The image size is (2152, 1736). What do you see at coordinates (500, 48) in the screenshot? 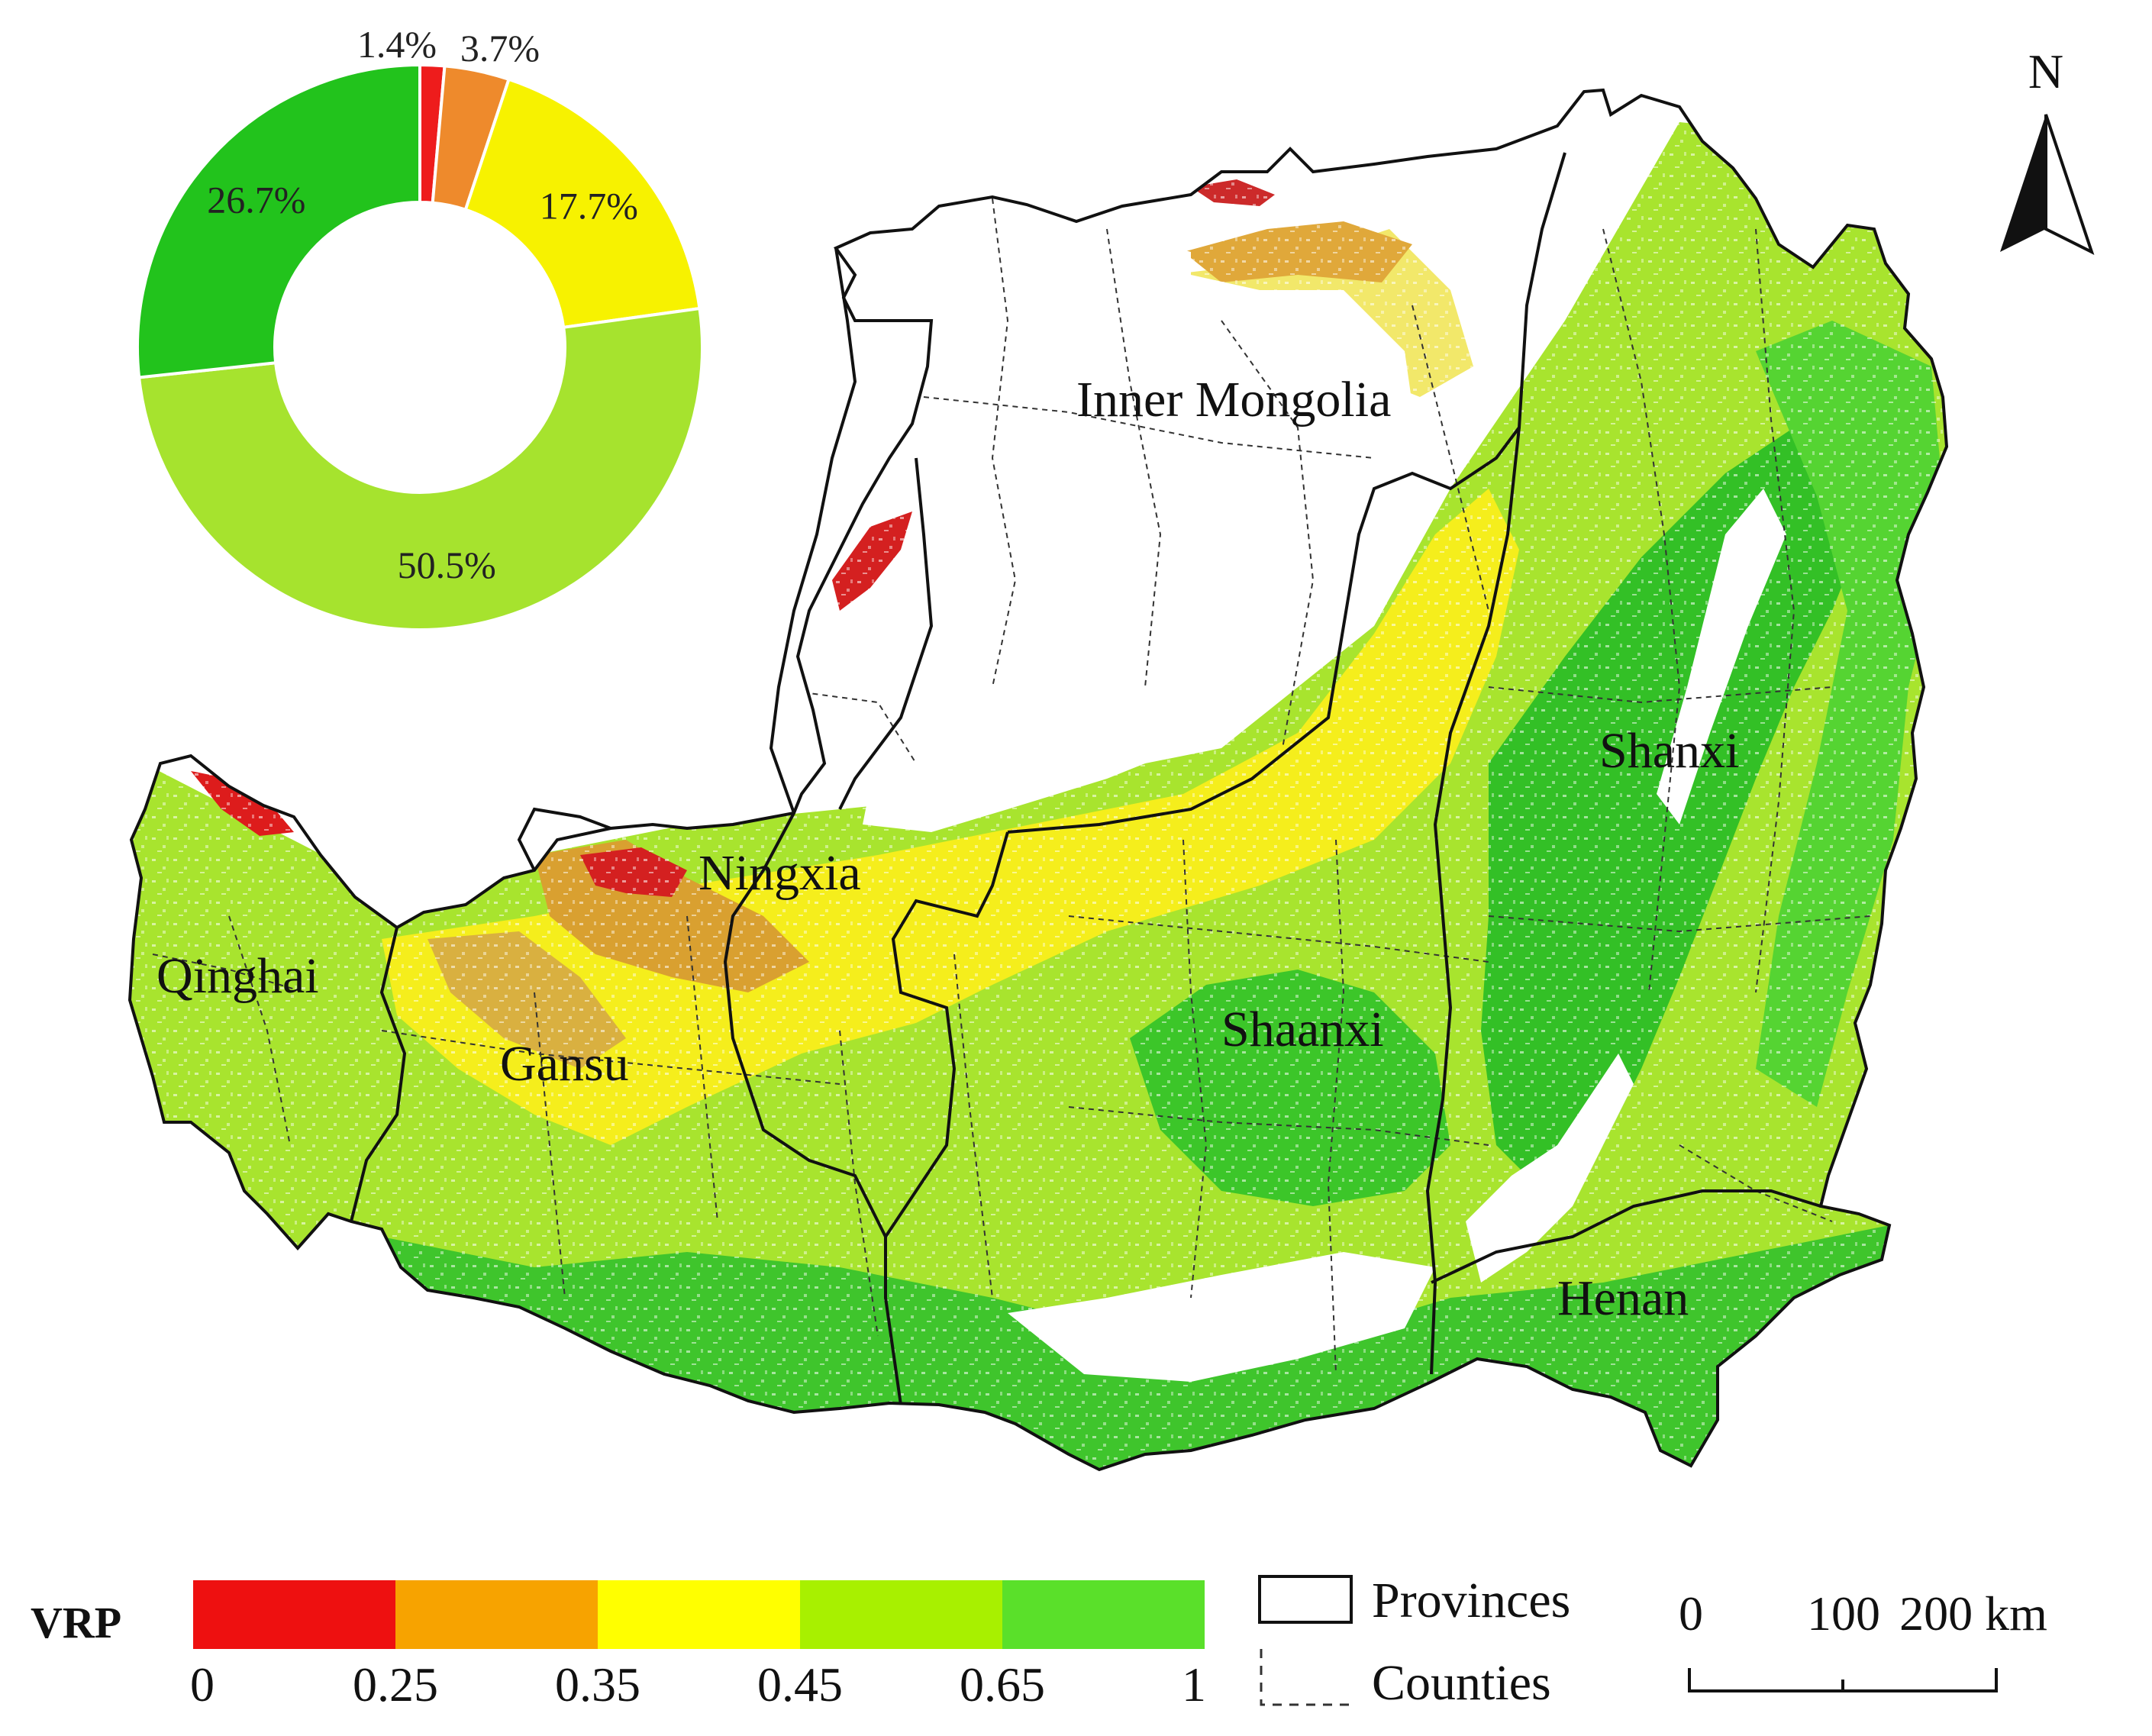
I see `donut-label-2: 3.7%` at bounding box center [500, 48].